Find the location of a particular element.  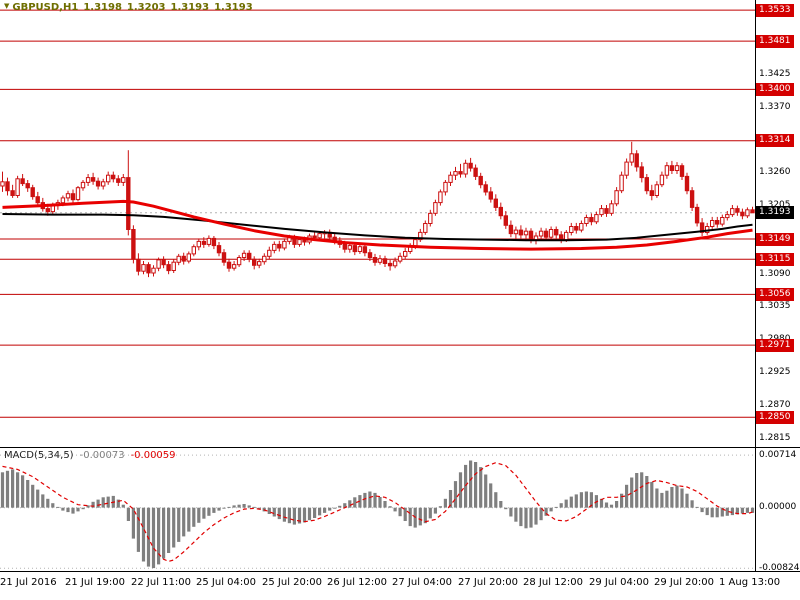

price-label: 1.3260 is located at coordinates (775, 172).